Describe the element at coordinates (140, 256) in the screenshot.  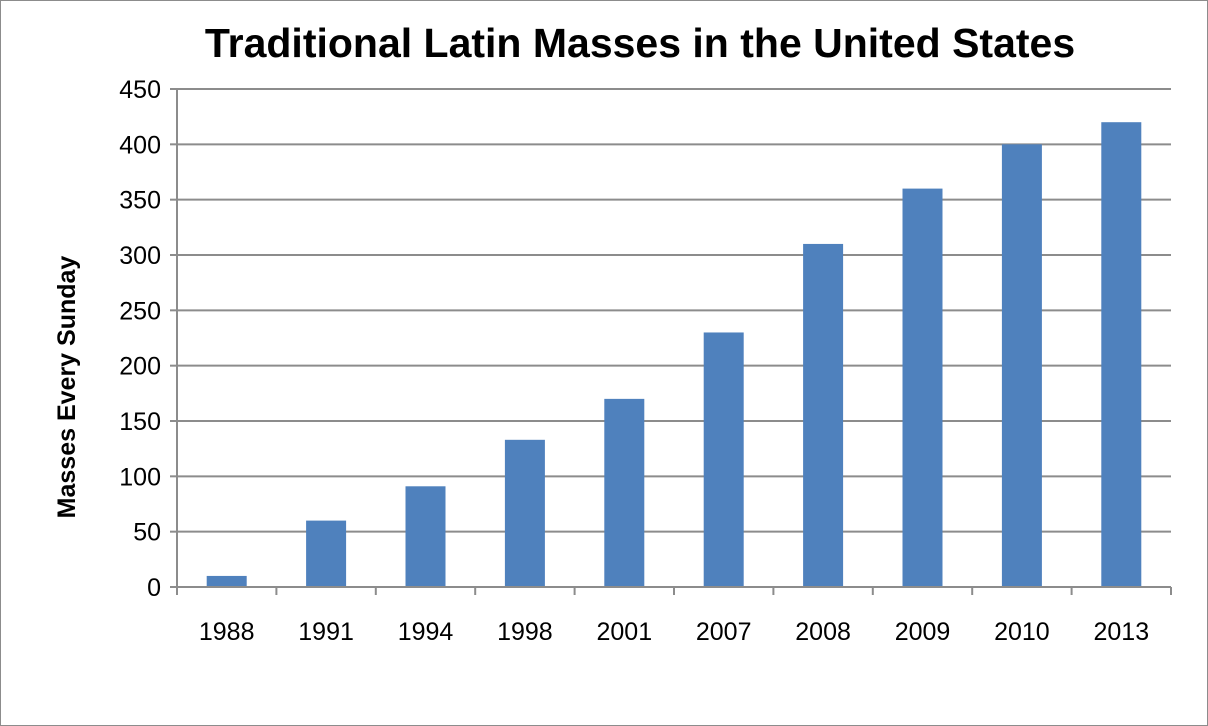
I see `y-tick-label: 300` at that location.